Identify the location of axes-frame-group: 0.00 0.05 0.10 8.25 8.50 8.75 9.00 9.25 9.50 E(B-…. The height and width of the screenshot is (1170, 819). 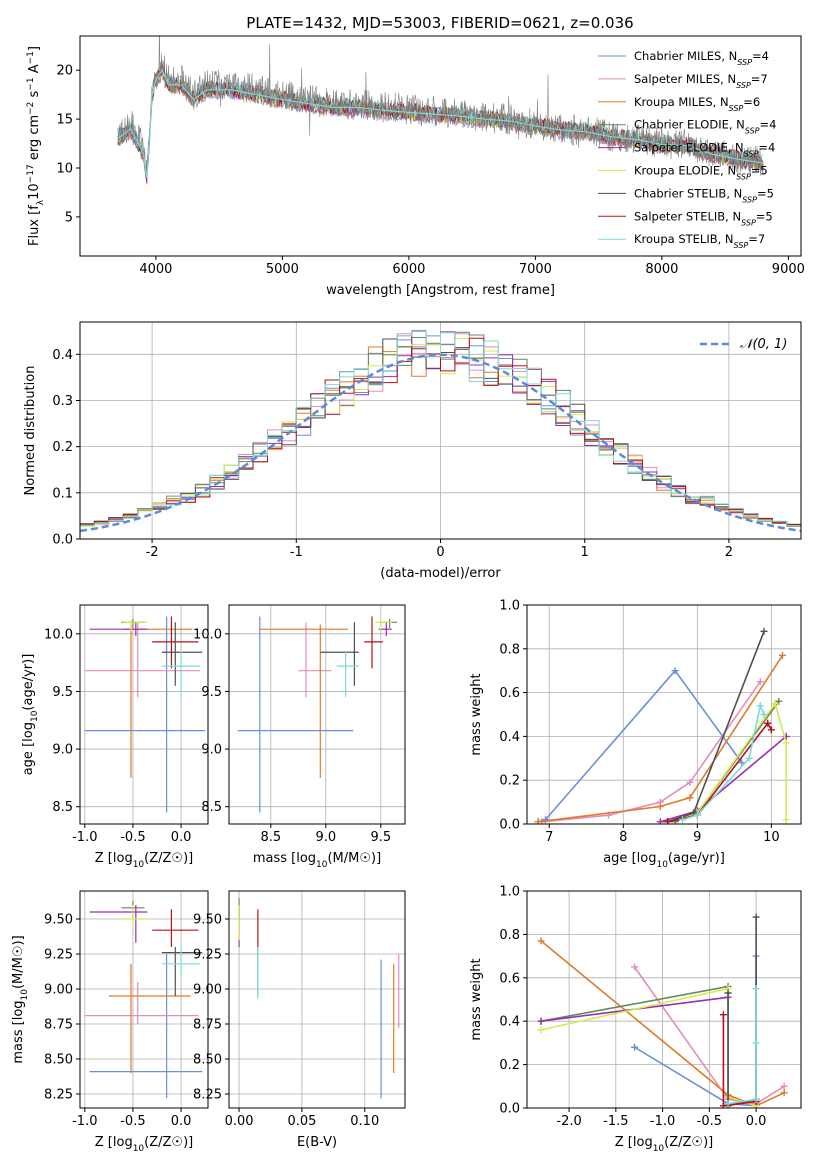
(299, 1020).